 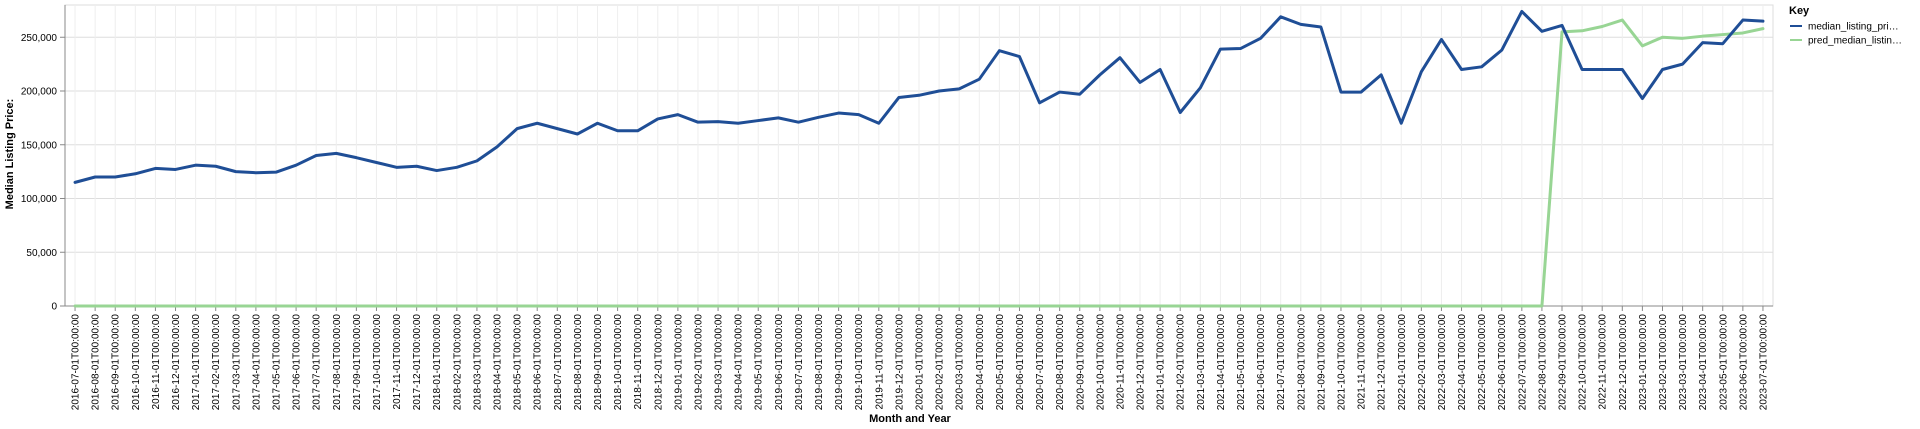 I want to click on x-tick-label: 2022-11-01T00:00:00, so click(x=1603, y=362).